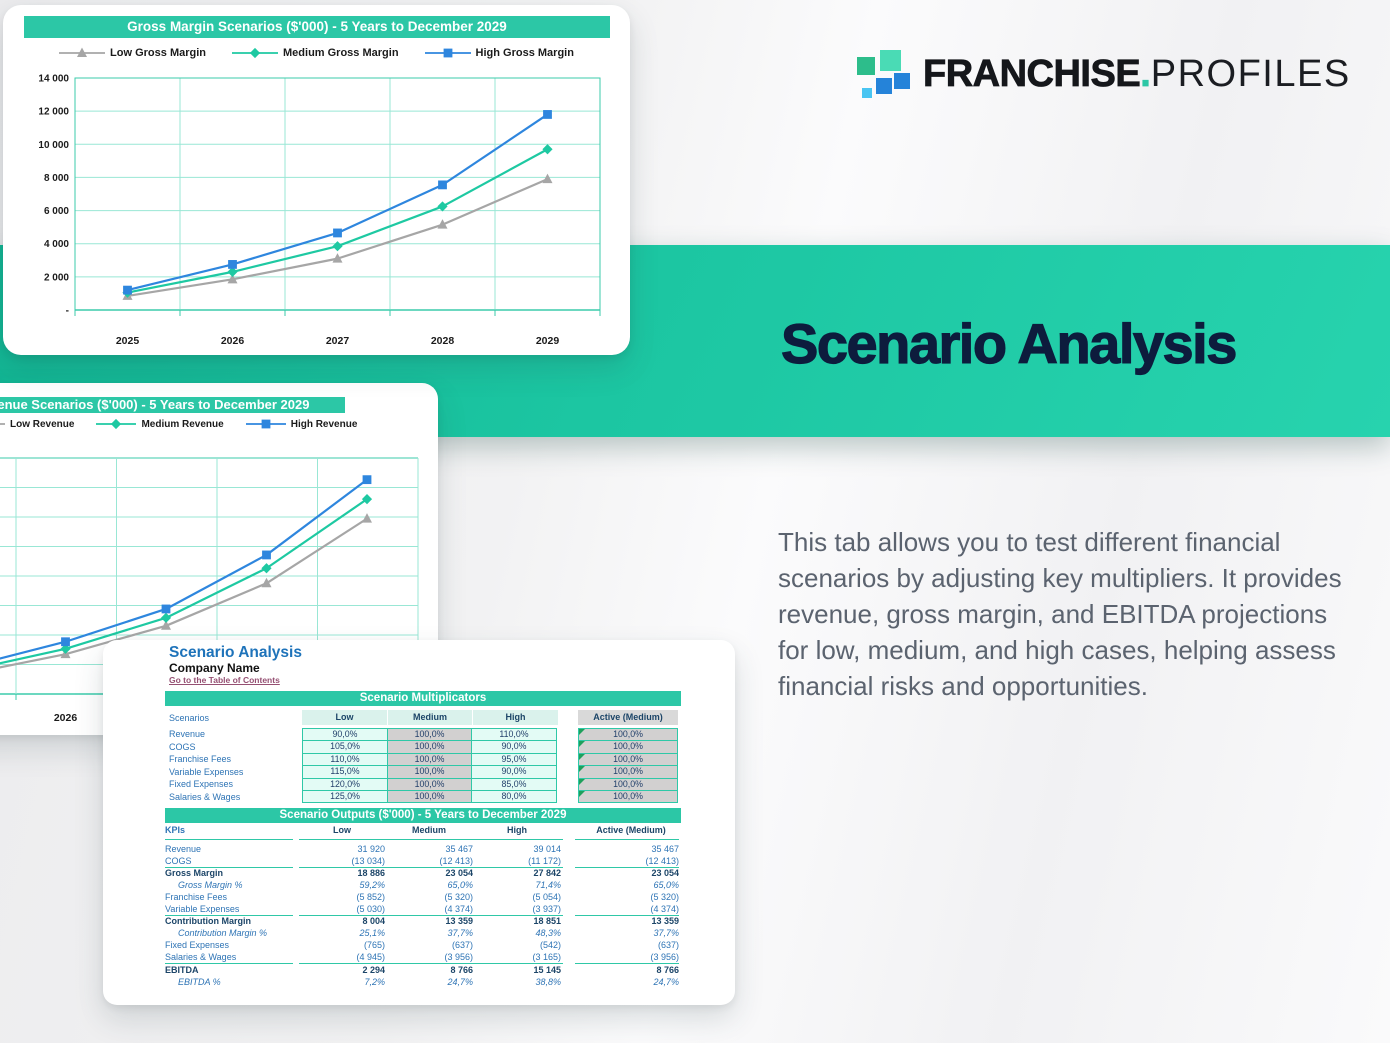  I want to click on mult-cell-low: 110,0%, so click(345, 759).